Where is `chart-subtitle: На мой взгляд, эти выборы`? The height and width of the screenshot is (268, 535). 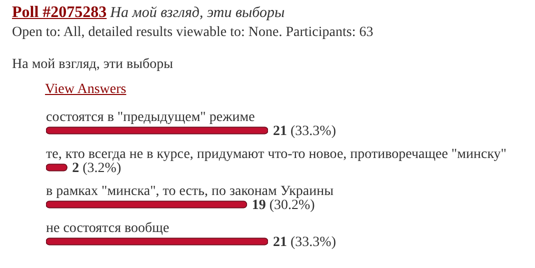
chart-subtitle: На мой взгляд, эти выборы is located at coordinates (197, 13).